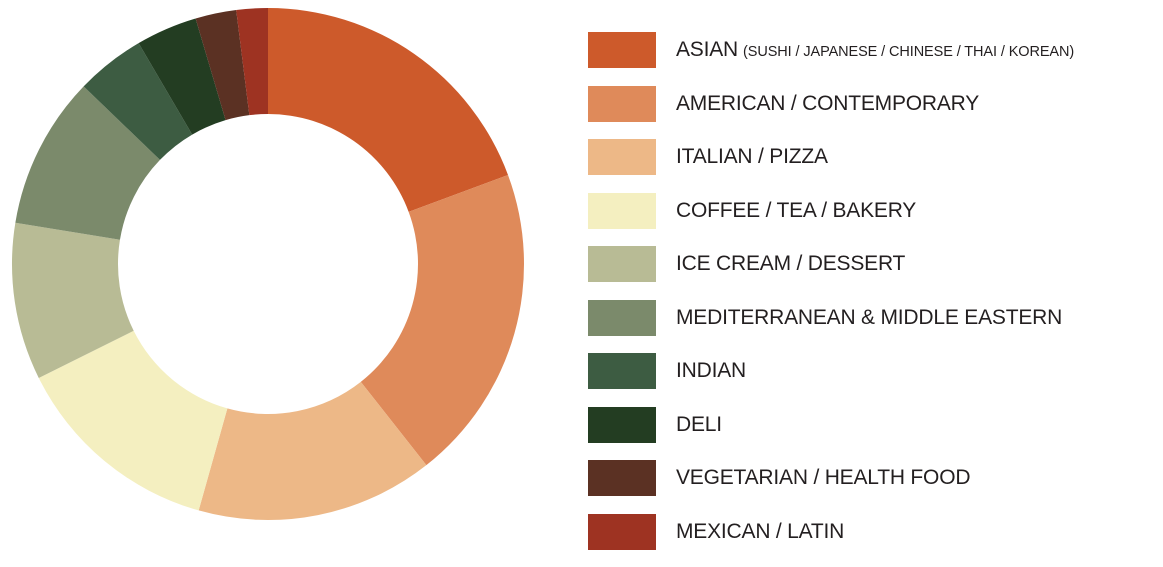 Image resolution: width=1163 pixels, height=567 pixels. Describe the element at coordinates (873, 531) in the screenshot. I see `legend-item-mexican-latin: MEXICAN / LATIN` at that location.